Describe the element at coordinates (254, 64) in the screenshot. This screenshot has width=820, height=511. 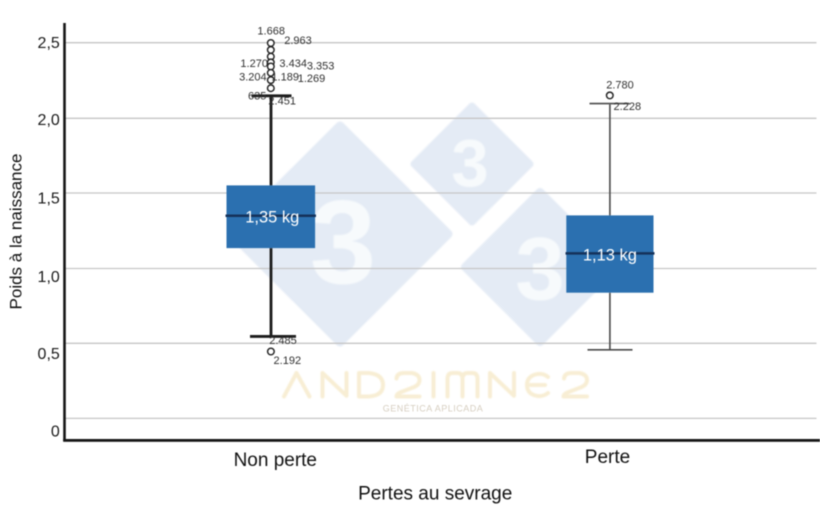
I see `svg-text: 1.270` at that location.